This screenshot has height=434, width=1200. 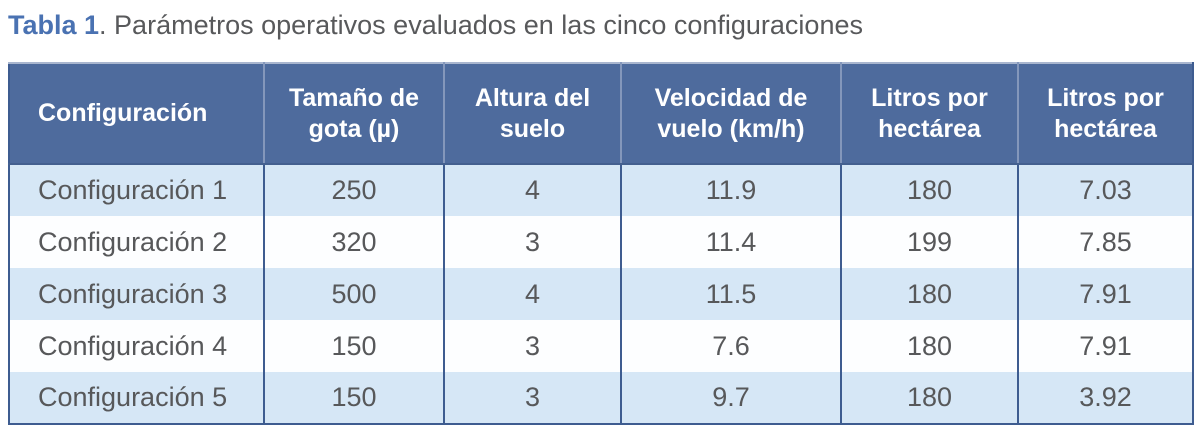 What do you see at coordinates (532, 114) in the screenshot?
I see `column-header-altura-suelo: Altura del suelo` at bounding box center [532, 114].